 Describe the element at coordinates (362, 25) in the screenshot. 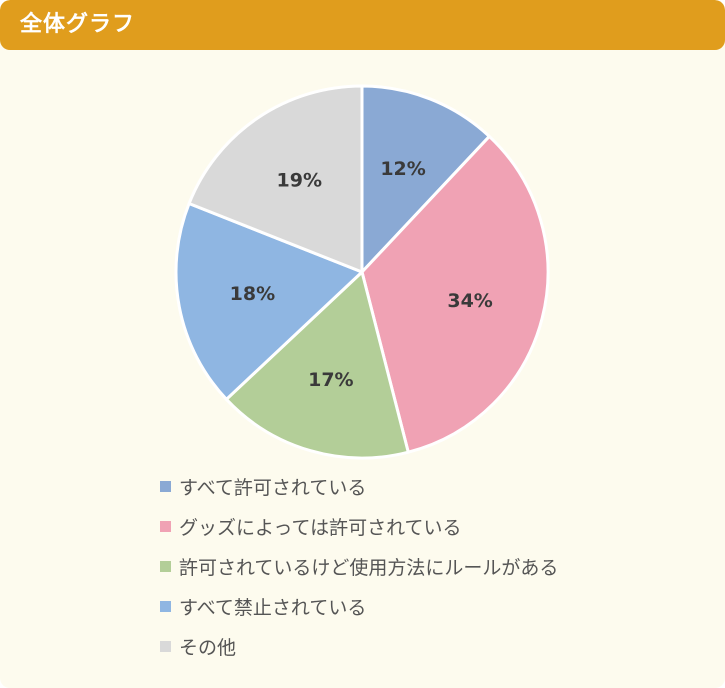

I see `card-header: 全体グラフ` at that location.